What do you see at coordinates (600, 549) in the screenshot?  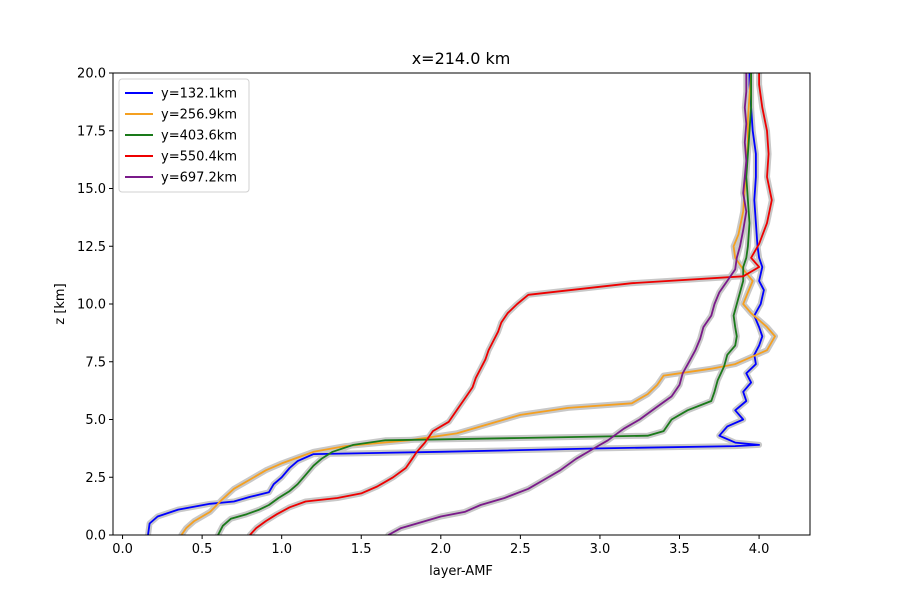 I see `x-tick-label: 3.0` at bounding box center [600, 549].